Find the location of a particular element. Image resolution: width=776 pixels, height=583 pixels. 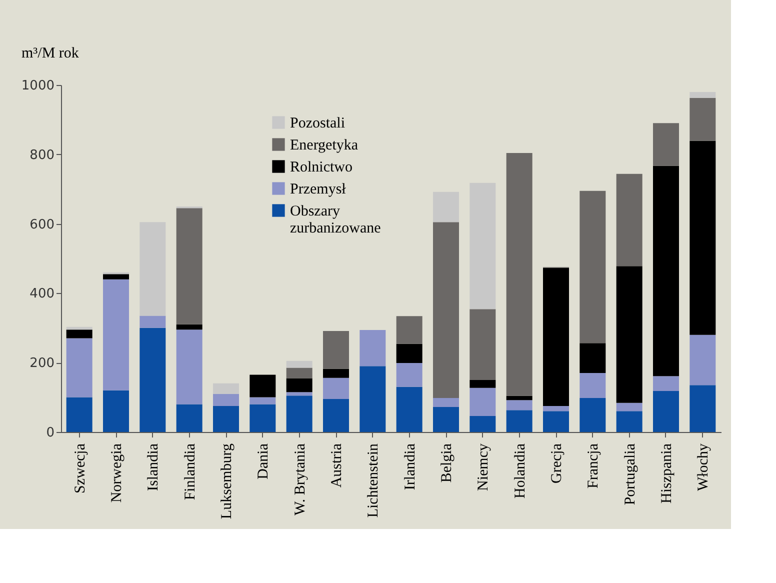

x-tick-label: W. Brytania is located at coordinates (300, 479).